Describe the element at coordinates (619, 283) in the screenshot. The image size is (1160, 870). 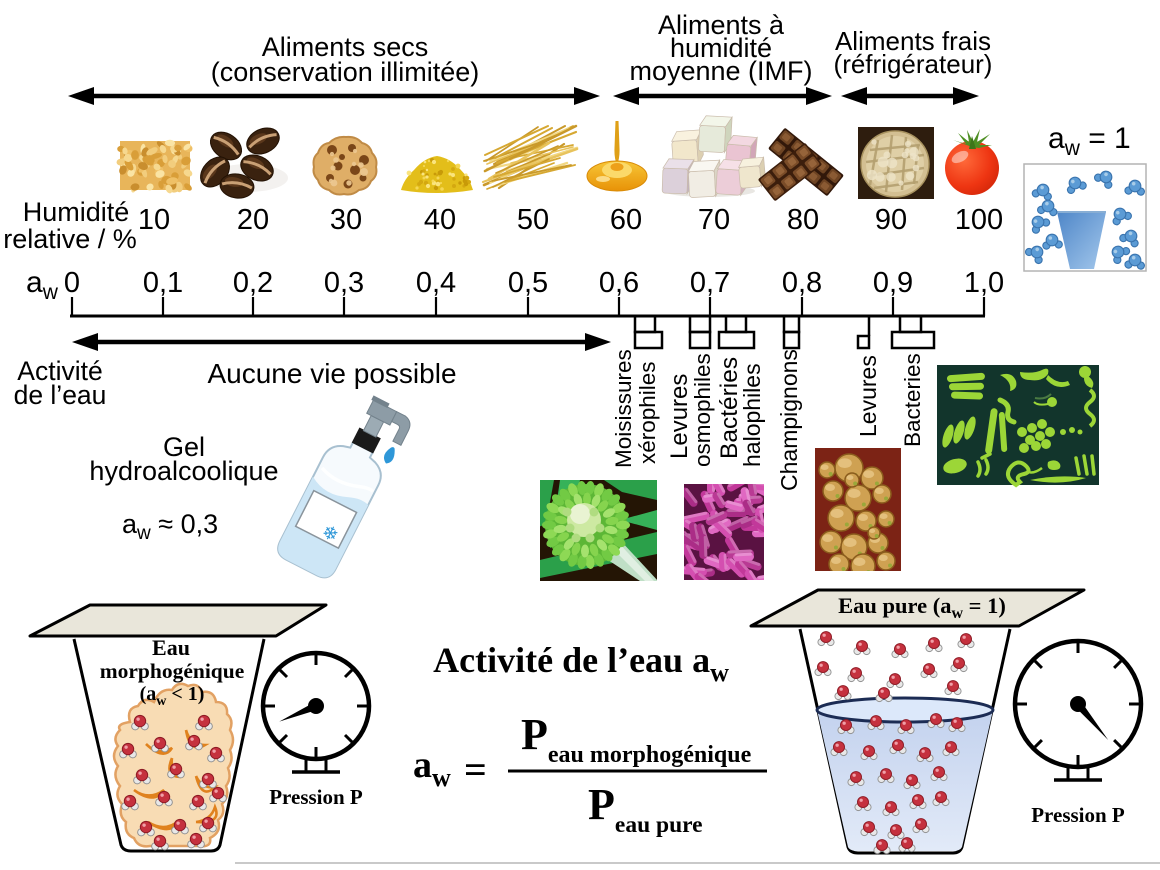
I see `svg-text: 0,6` at that location.